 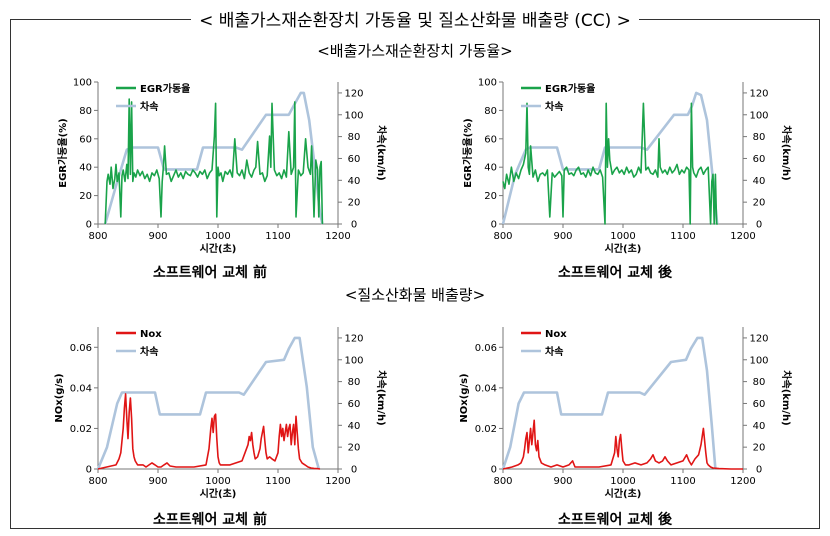 I want to click on caption-after-egr: 소프트웨어 교체 後, so click(x=615, y=273).